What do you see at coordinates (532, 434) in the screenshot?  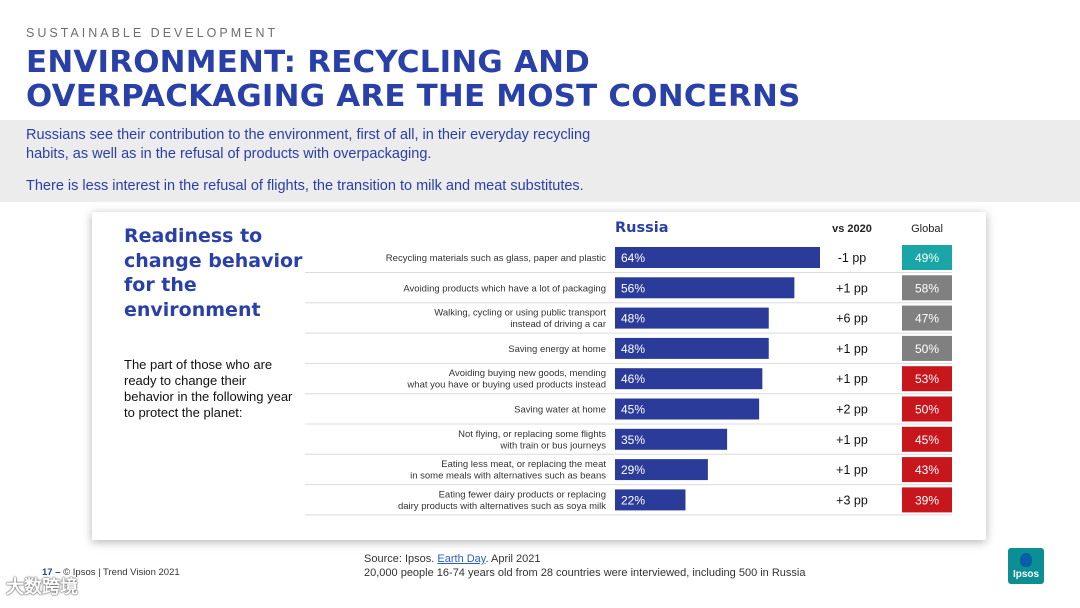 I see `category-label: Not flying, or replacing some flights` at bounding box center [532, 434].